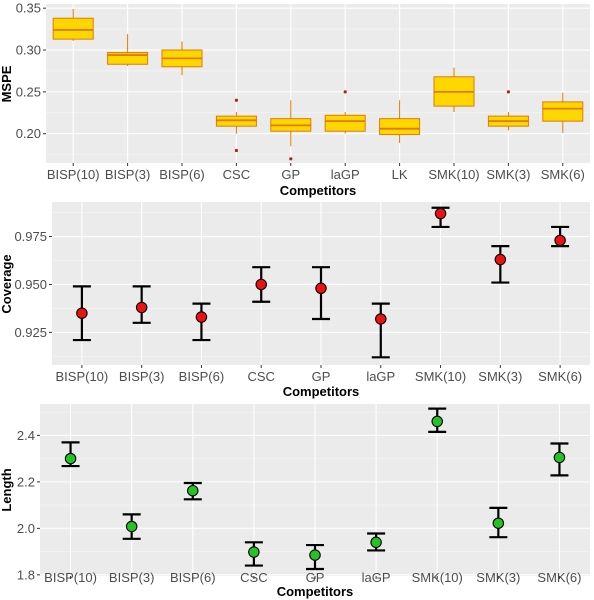 The image size is (594, 600). What do you see at coordinates (437, 577) in the screenshot?
I see `length-x-tick-label: SMK(10)` at bounding box center [437, 577].